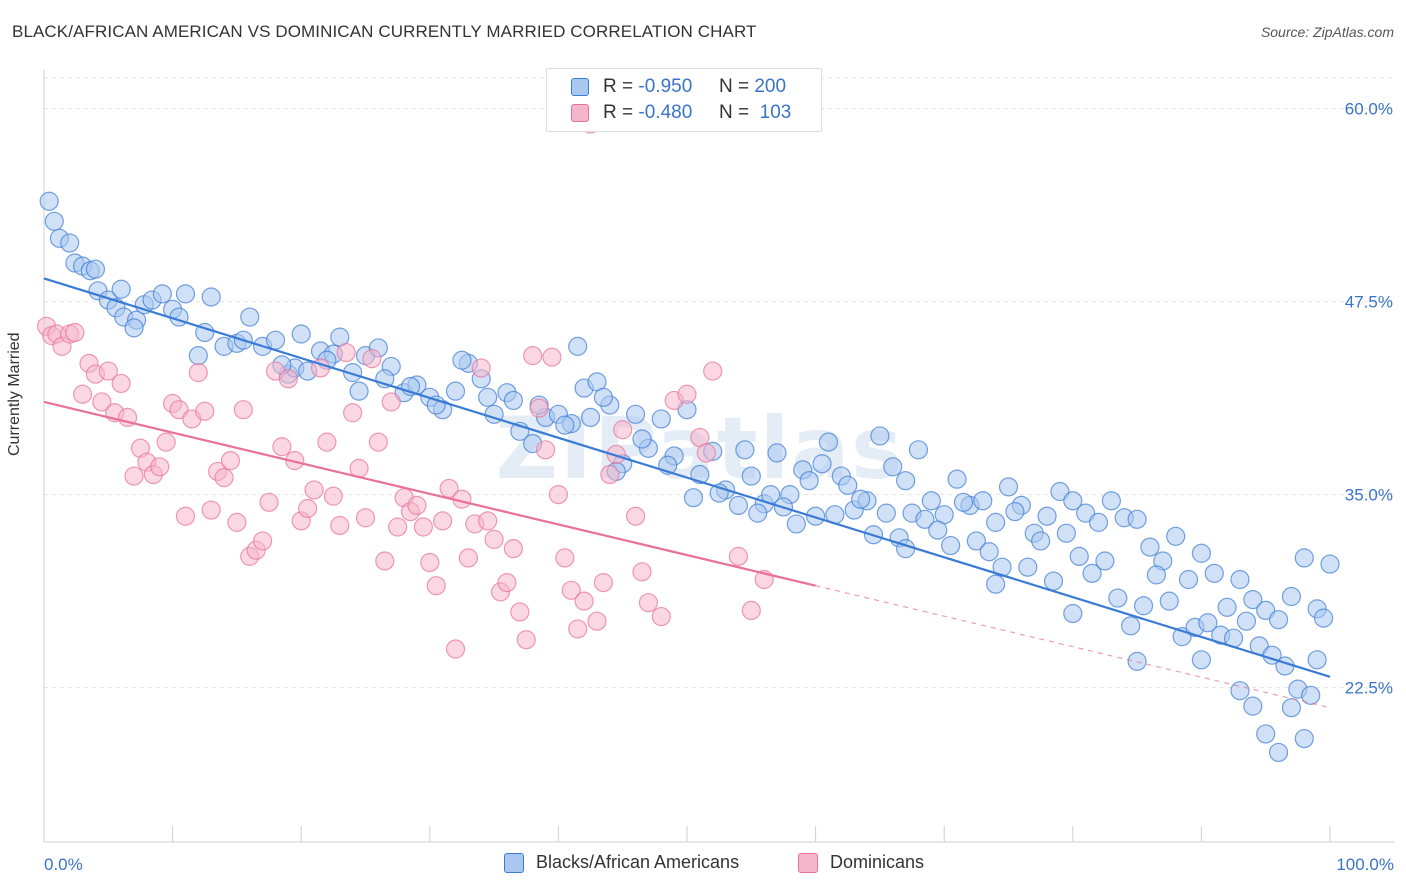  What do you see at coordinates (621, 862) in the screenshot?
I see `legend-item-blacks: Blacks/African Americans` at bounding box center [621, 862].